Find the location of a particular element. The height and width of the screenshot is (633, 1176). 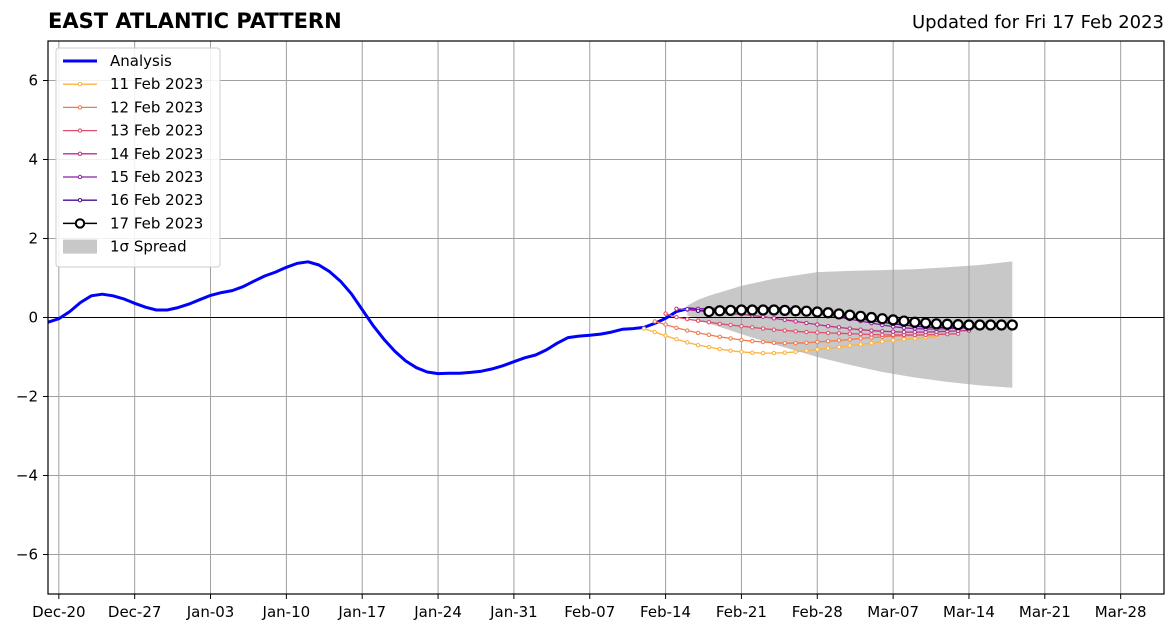

x-tick-label: Jan-10 is located at coordinates (286, 612).